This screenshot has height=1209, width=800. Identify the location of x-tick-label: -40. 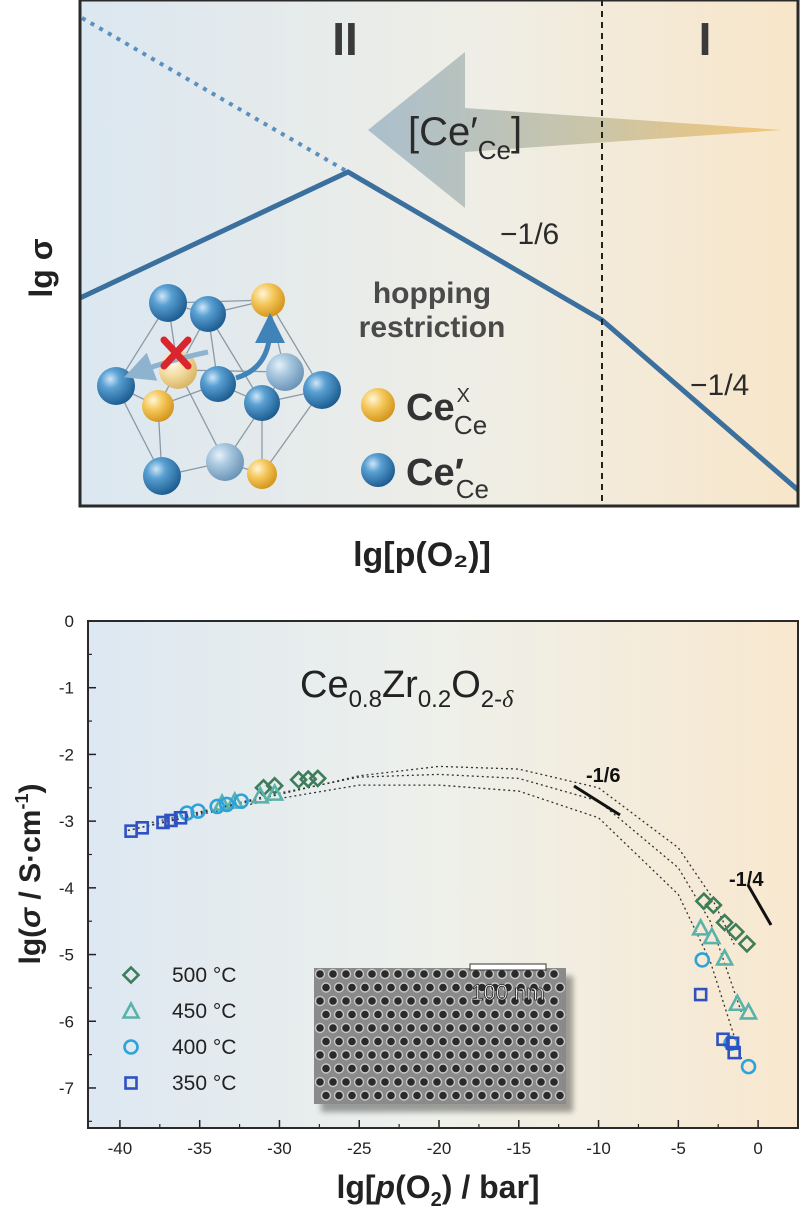
(120, 1148).